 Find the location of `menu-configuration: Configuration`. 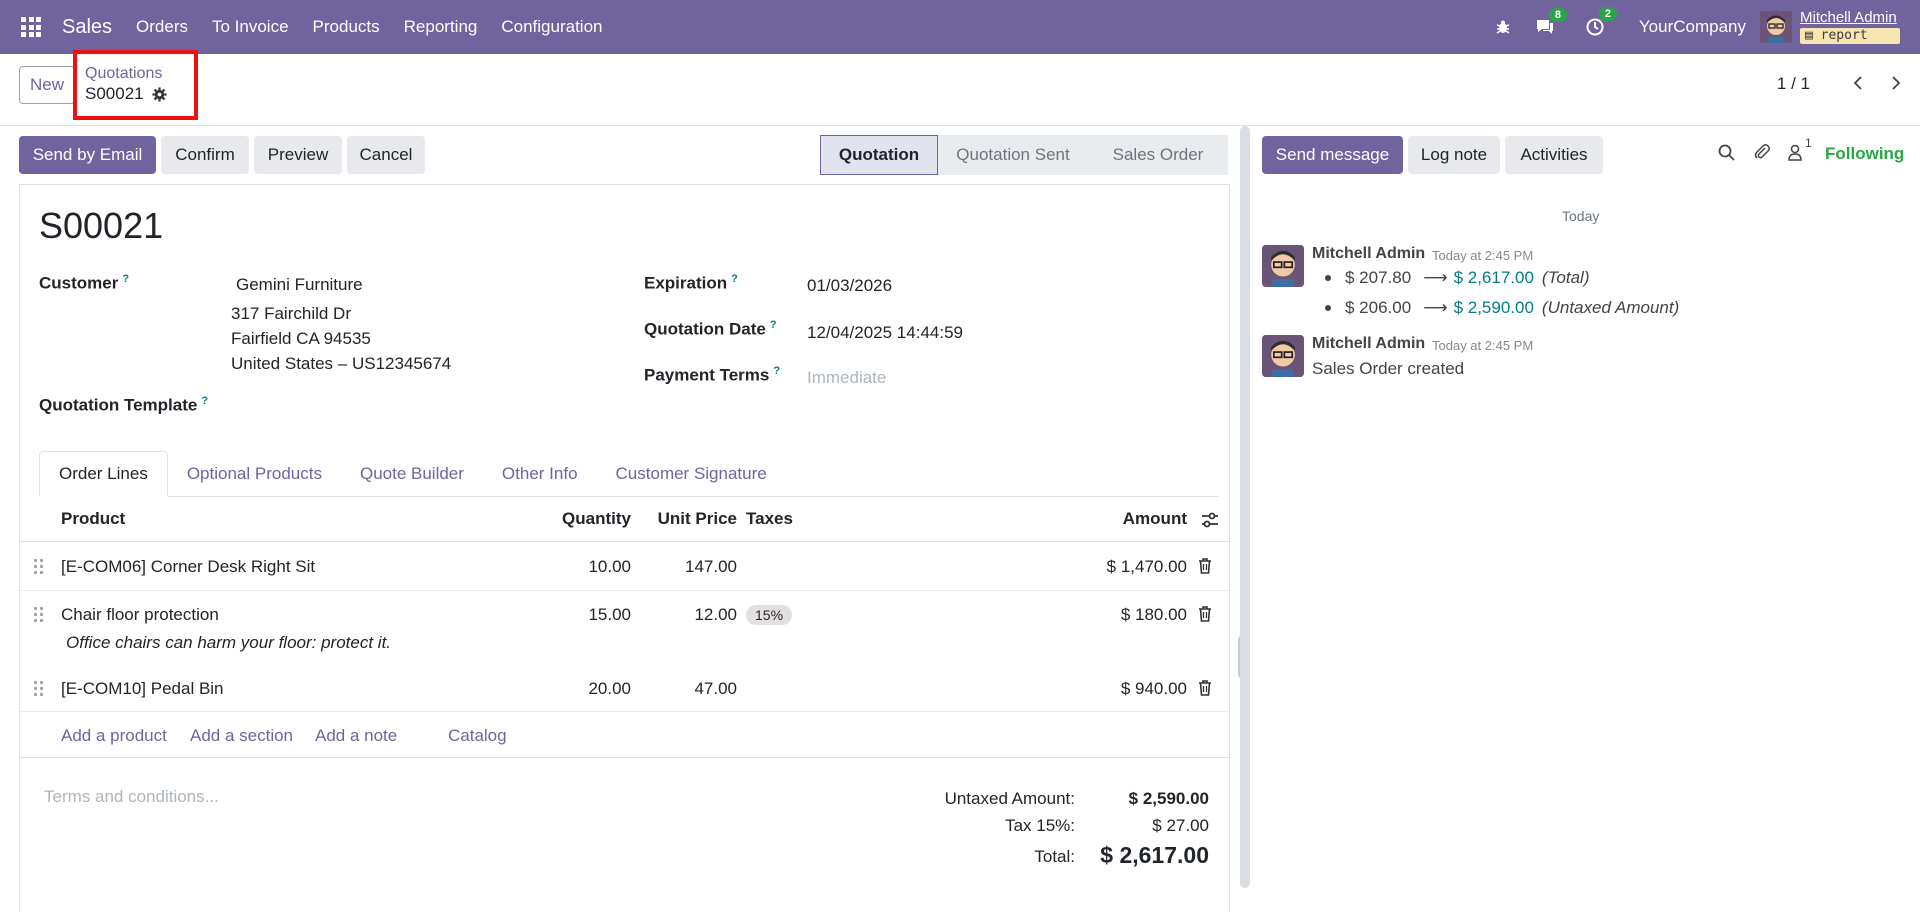

menu-configuration: Configuration is located at coordinates (552, 26).